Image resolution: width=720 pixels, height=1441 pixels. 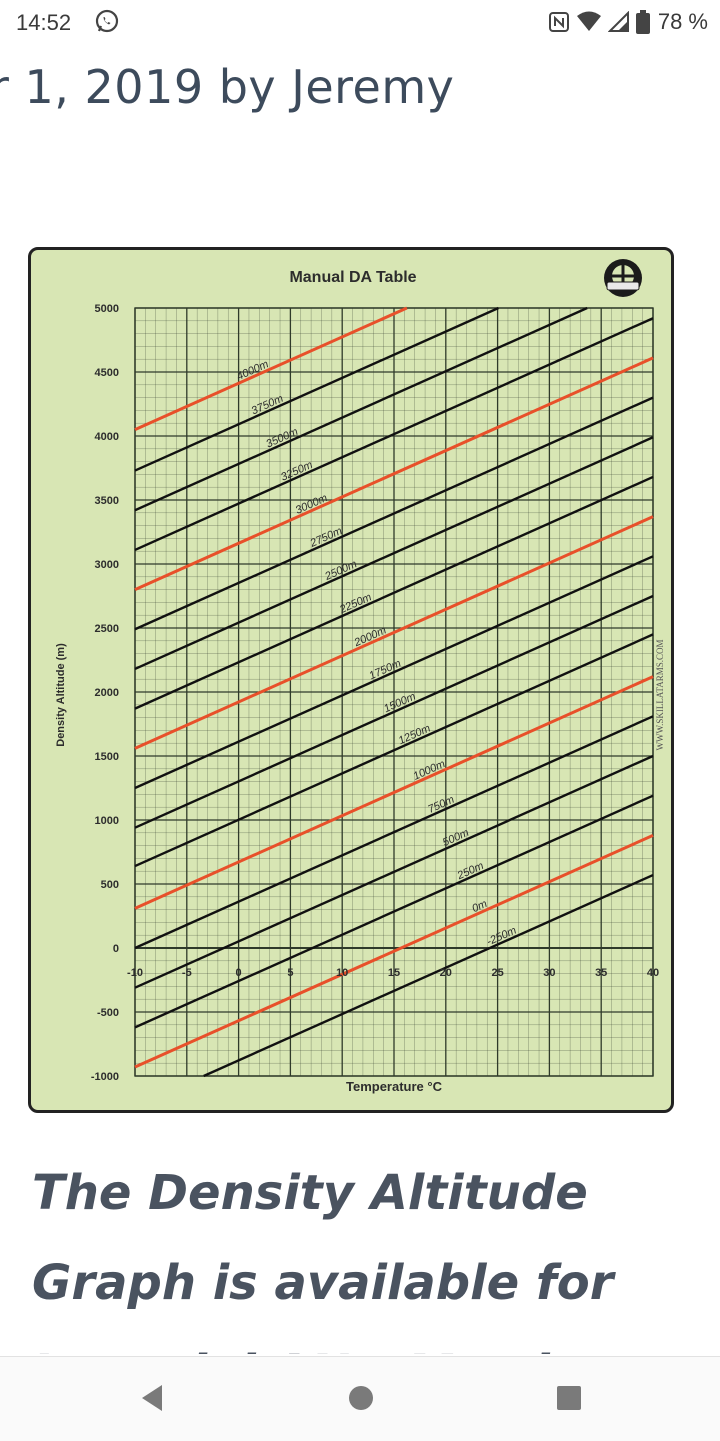 I want to click on status-bar: 14:52 78 %, so click(x=360, y=23).